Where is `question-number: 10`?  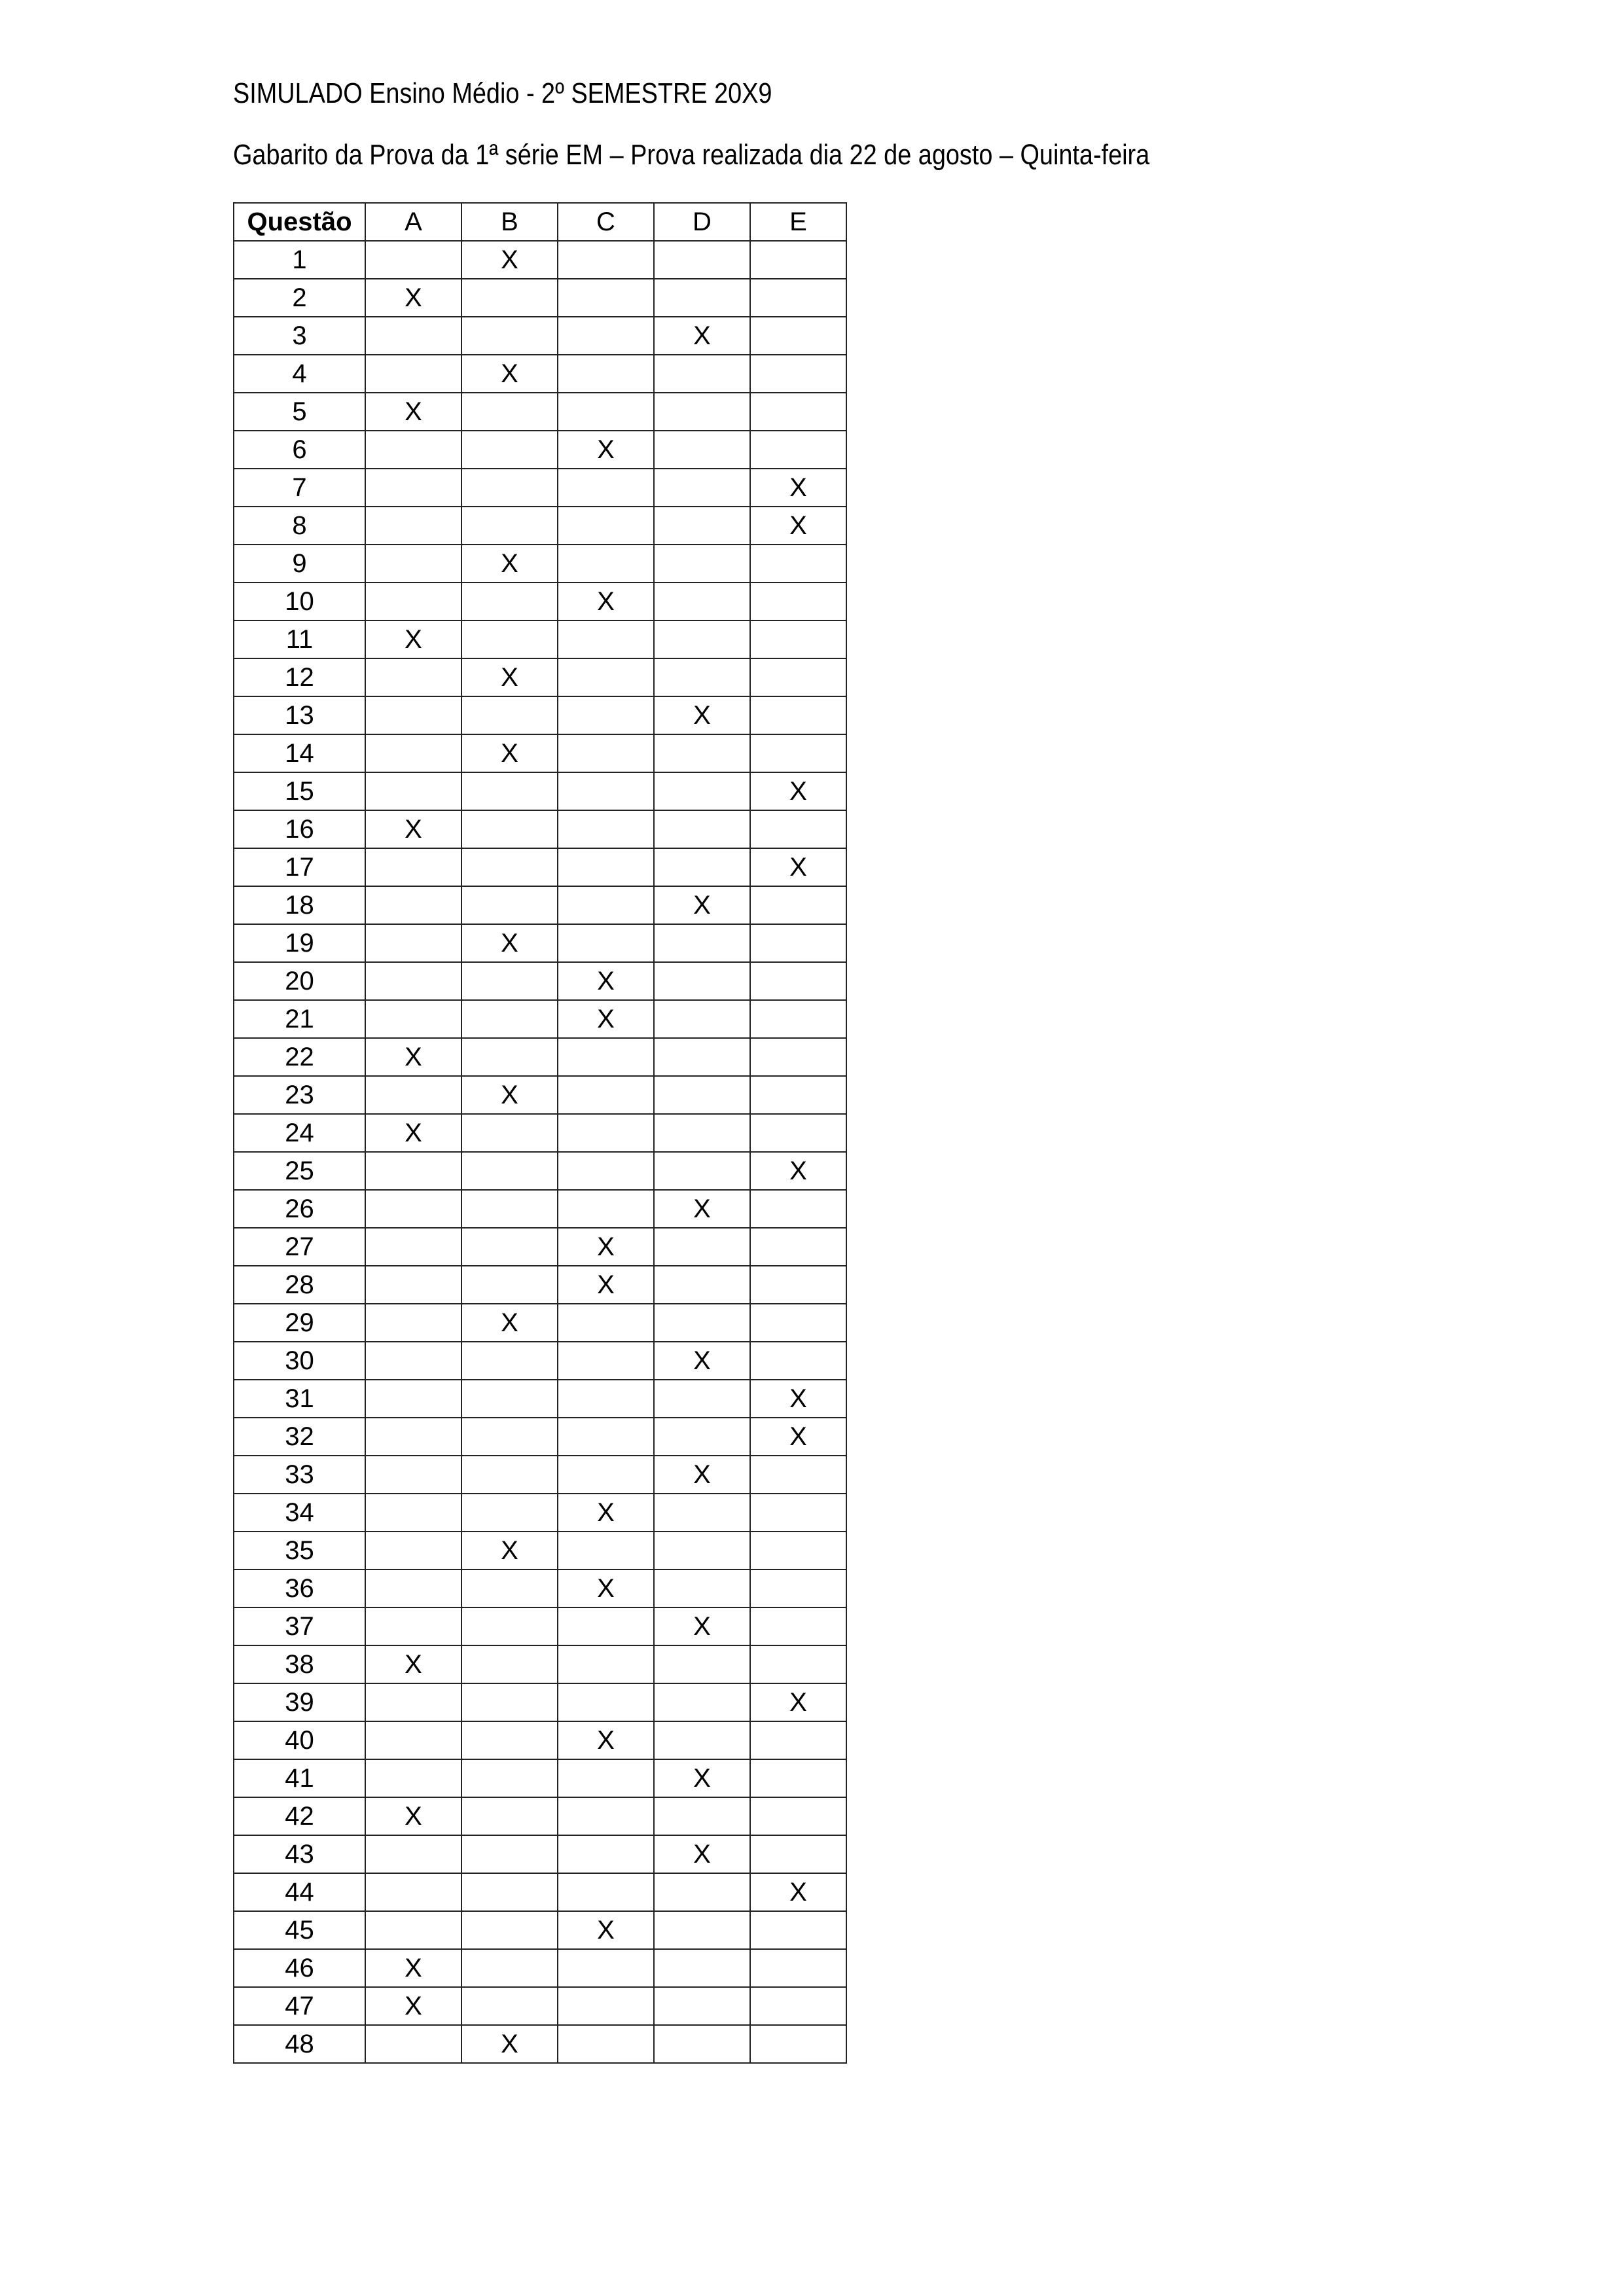 question-number: 10 is located at coordinates (299, 601).